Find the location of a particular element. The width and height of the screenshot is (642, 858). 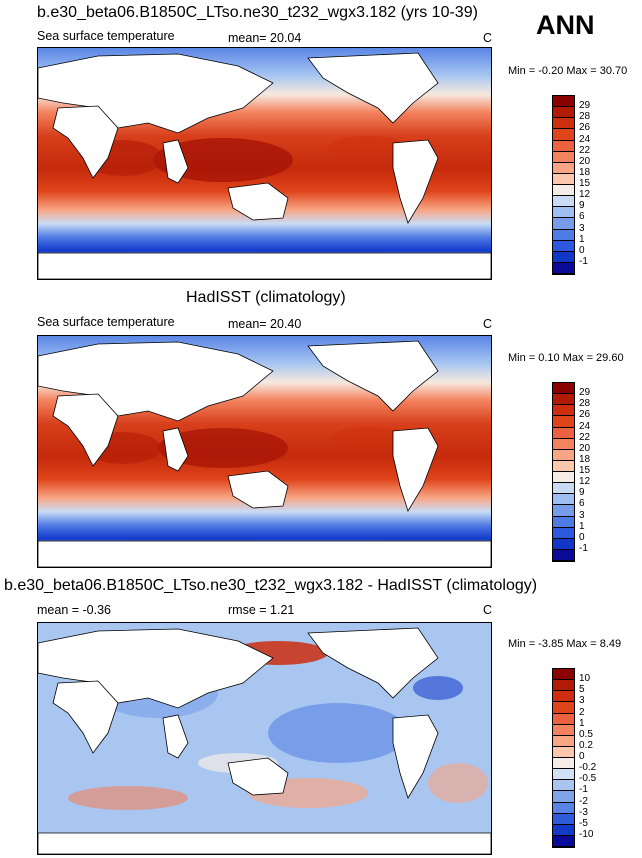

colorbar-tick-label: -0.5 is located at coordinates (588, 779).